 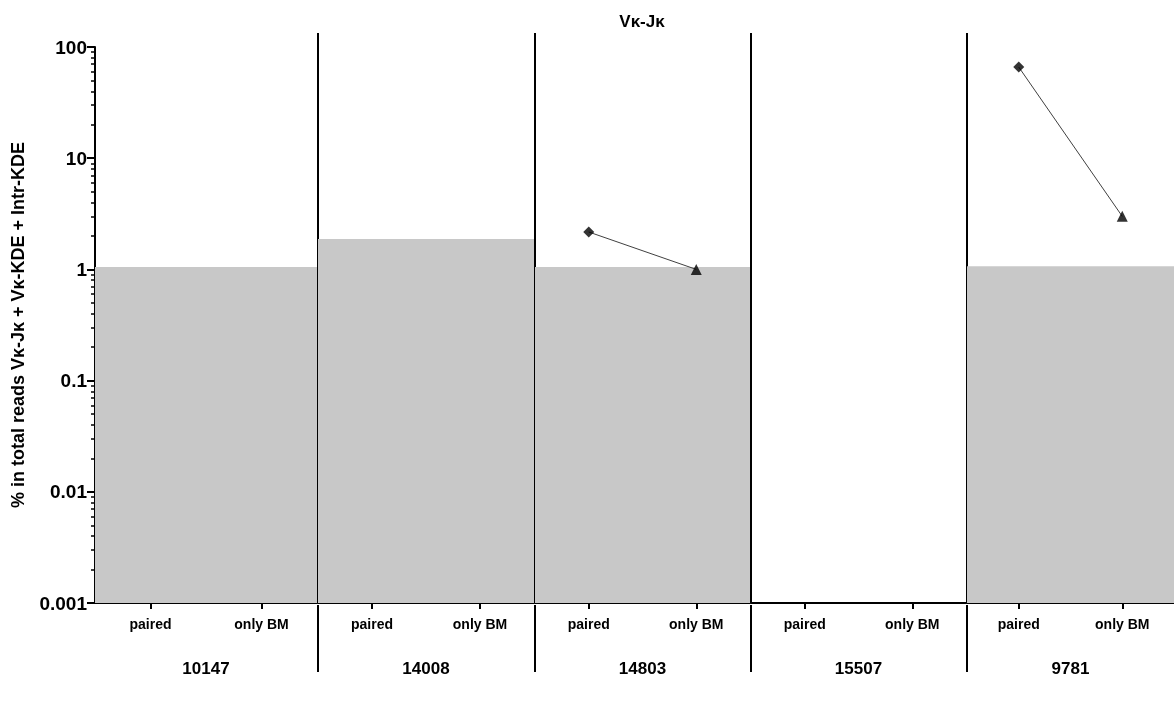 I want to click on x-axis-title: 9781, so click(x=1070, y=668).